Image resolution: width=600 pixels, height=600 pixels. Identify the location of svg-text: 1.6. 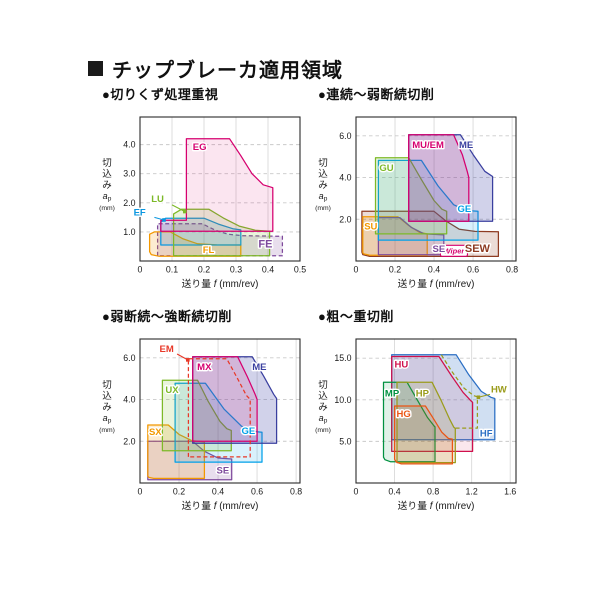
(510, 492).